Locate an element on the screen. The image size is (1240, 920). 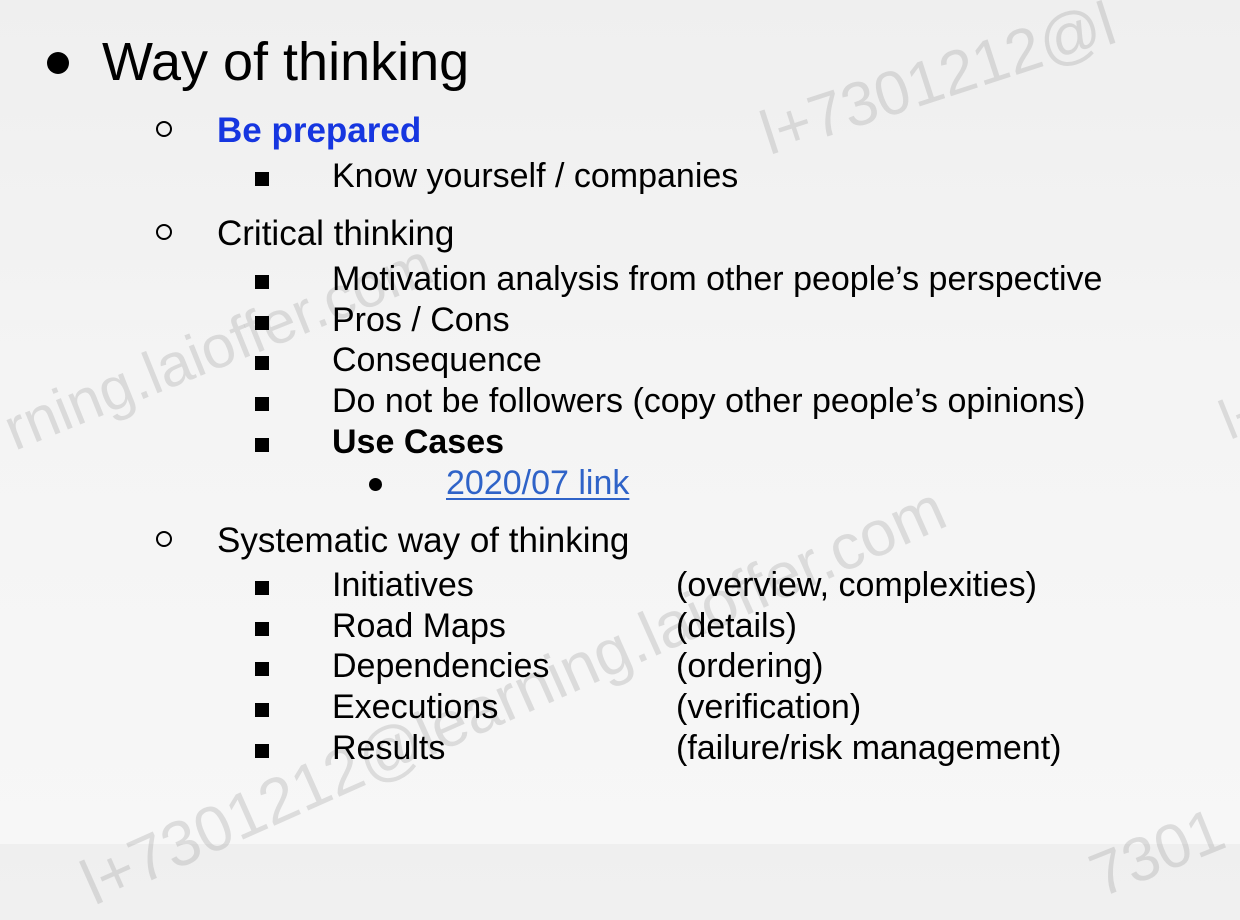
slide-title: Way of thinking is located at coordinates (286, 62).